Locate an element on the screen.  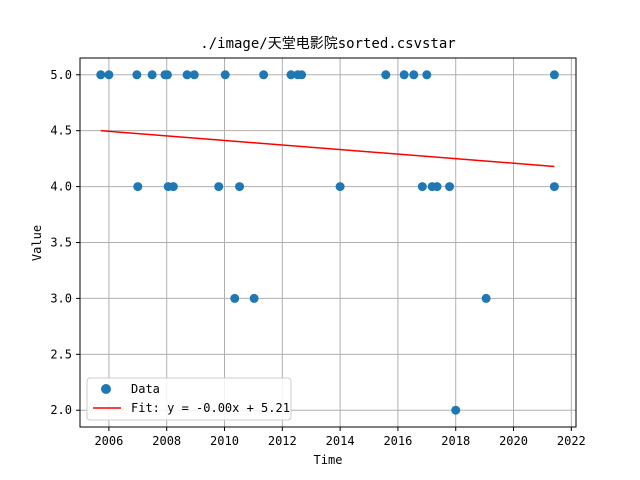
y-tick-label: 2.5 is located at coordinates (61, 354).